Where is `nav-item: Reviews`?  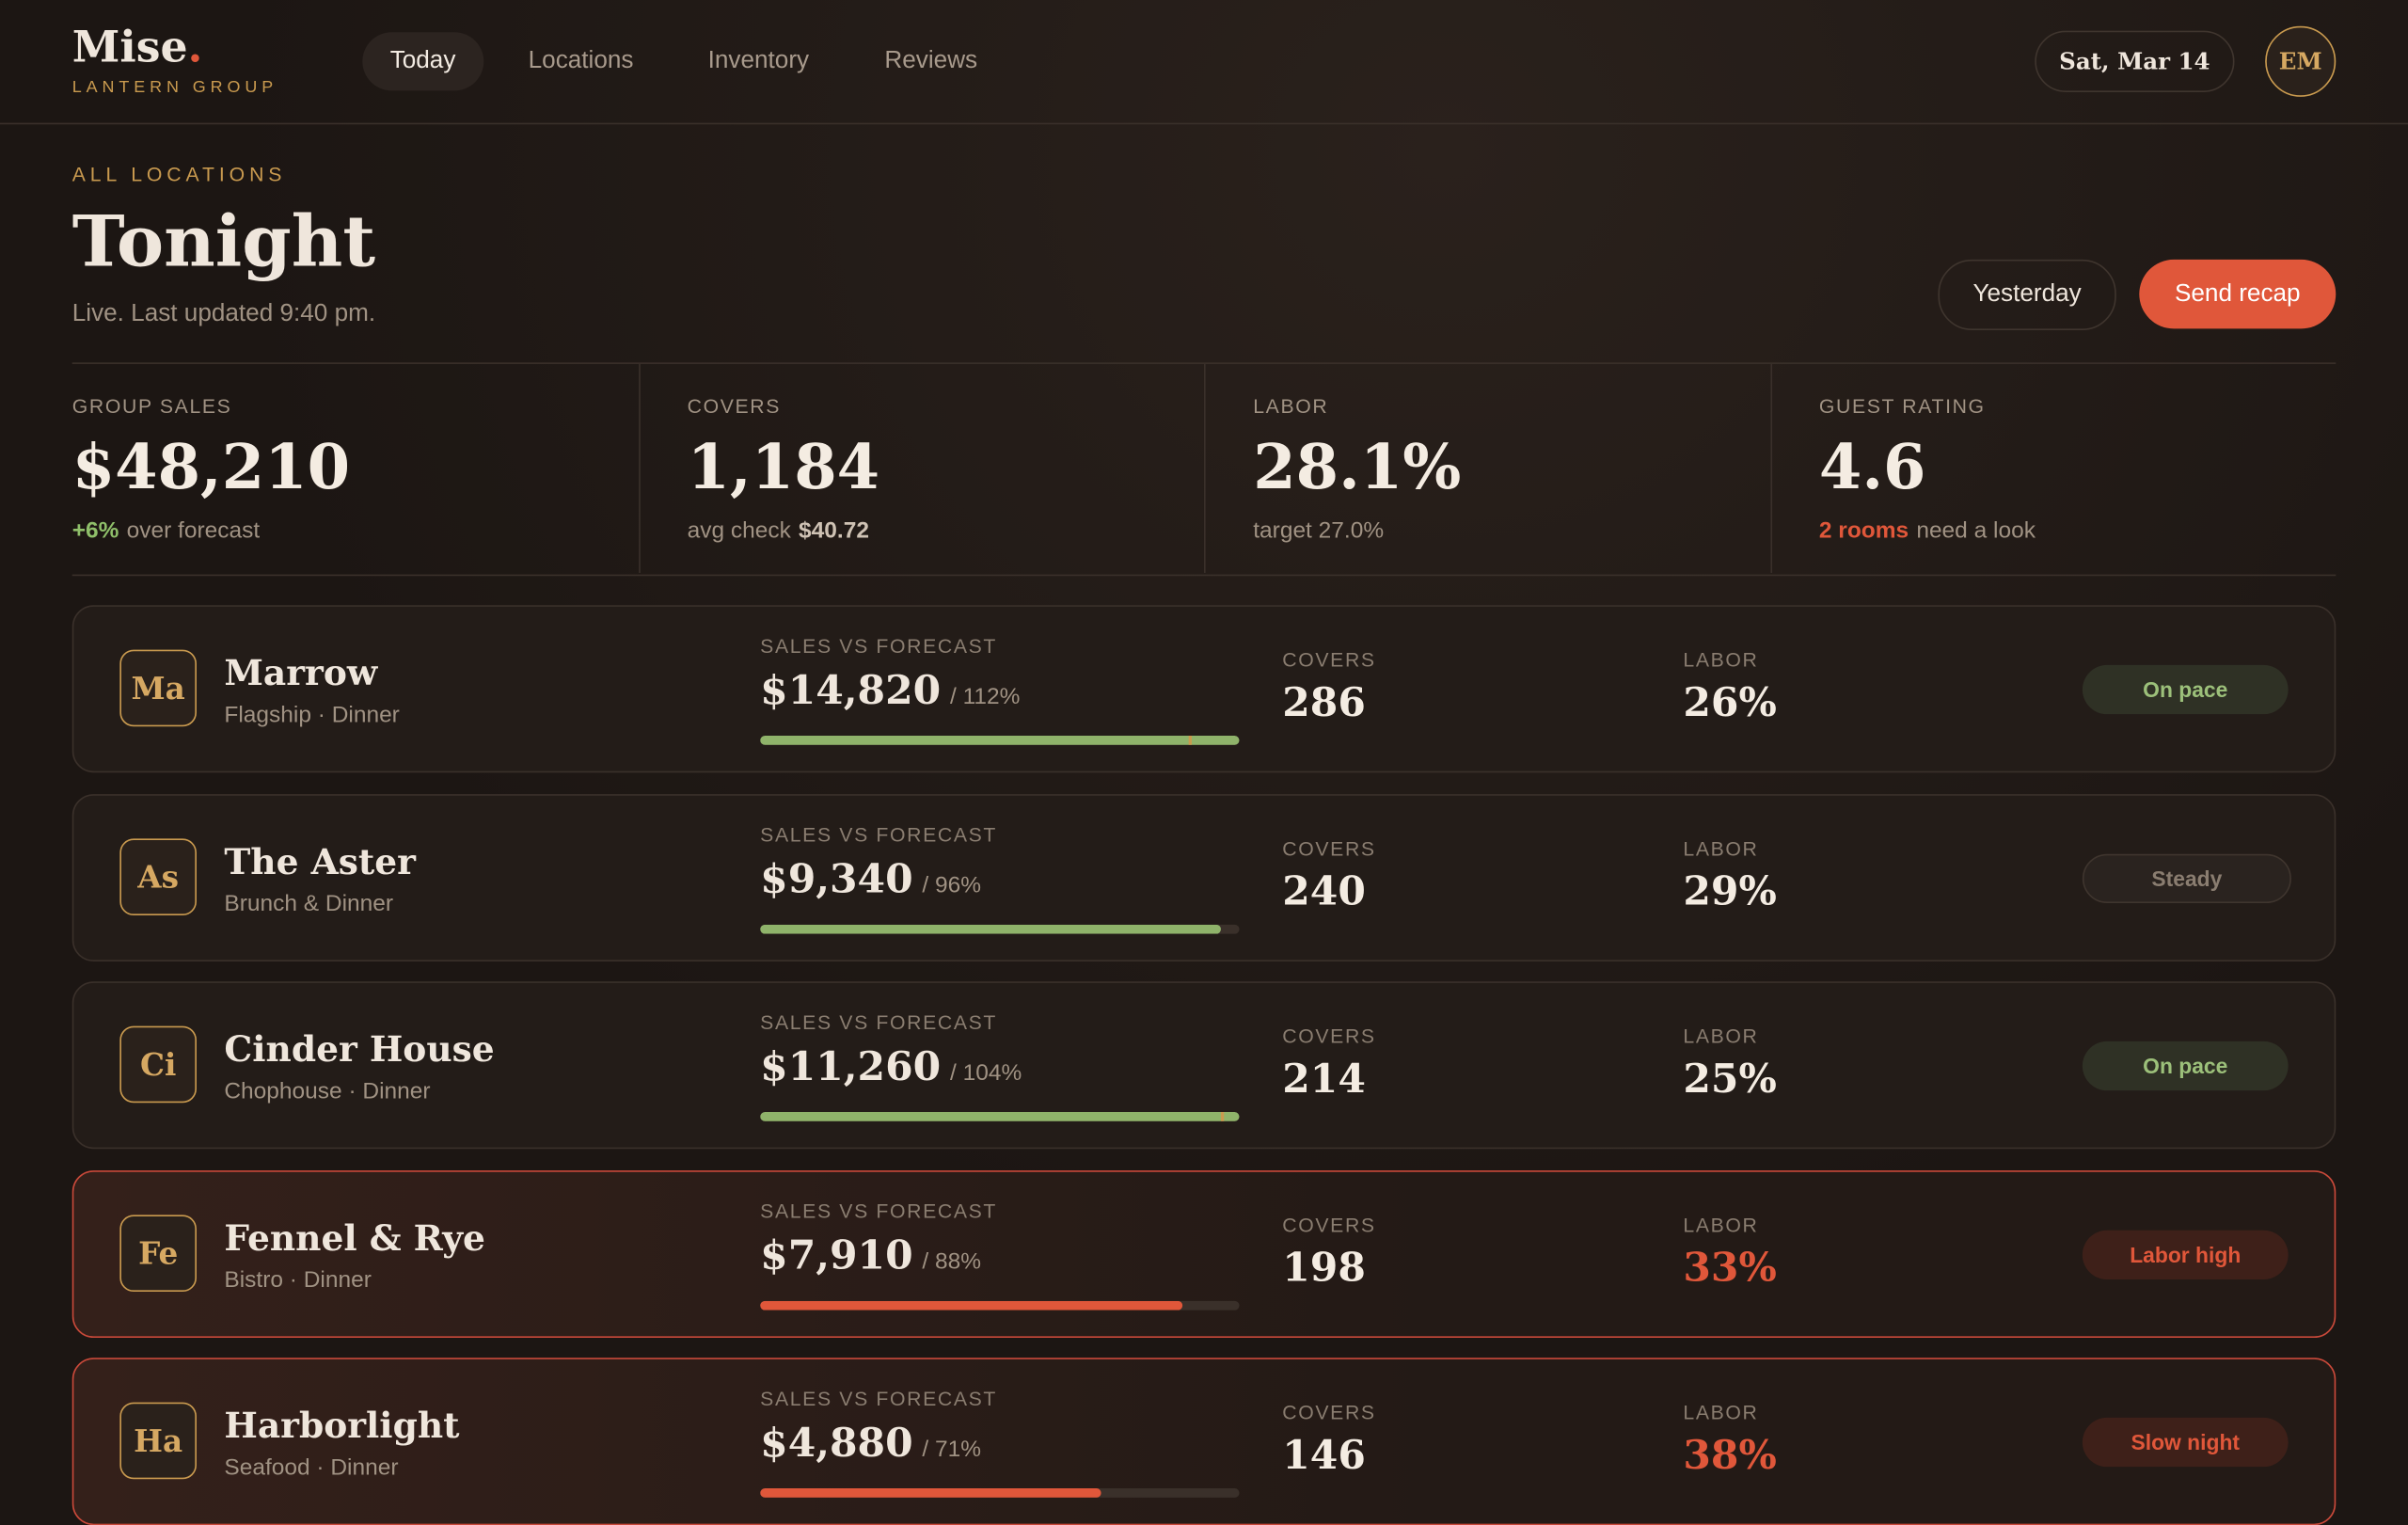 nav-item: Reviews is located at coordinates (931, 60).